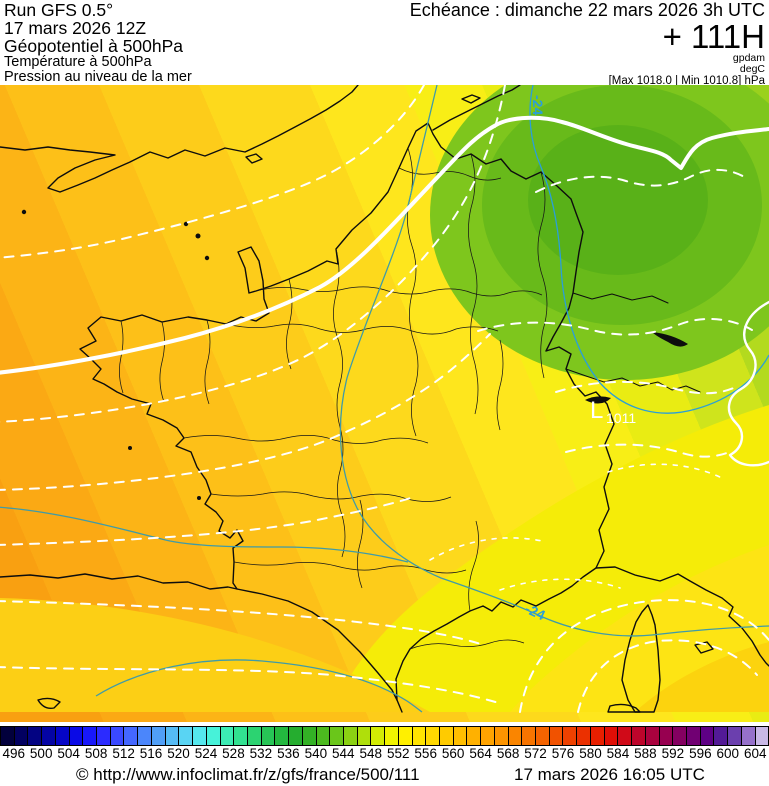  Describe the element at coordinates (399, 706) in the screenshot. I see `spain-med-coast` at that location.